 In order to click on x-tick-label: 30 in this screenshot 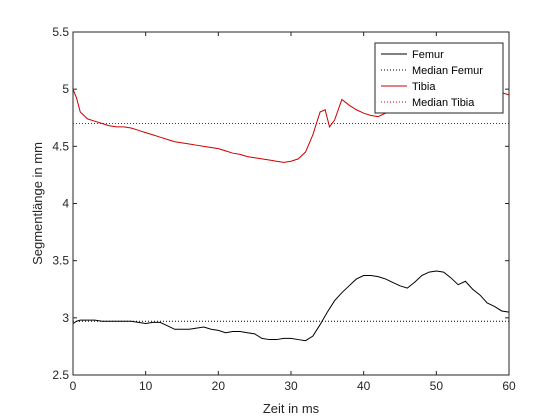, I will do `click(291, 386)`.